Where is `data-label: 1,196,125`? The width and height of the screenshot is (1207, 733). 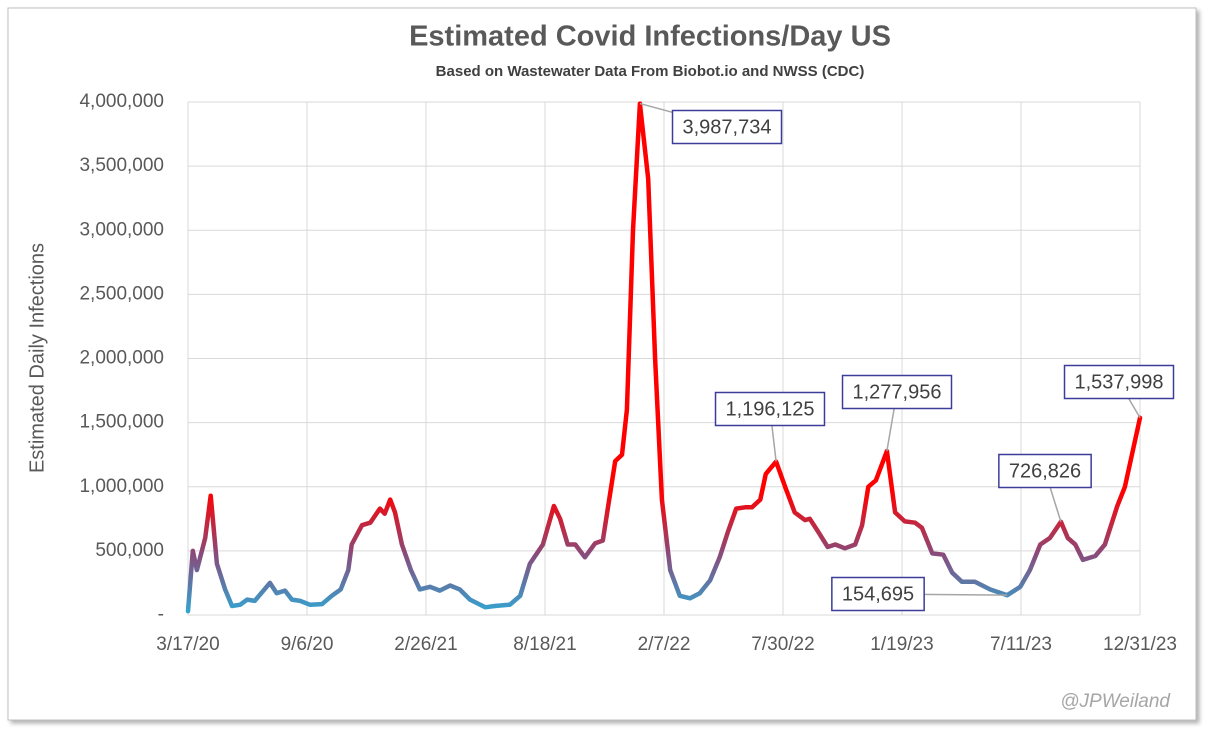
data-label: 1,196,125 is located at coordinates (770, 409).